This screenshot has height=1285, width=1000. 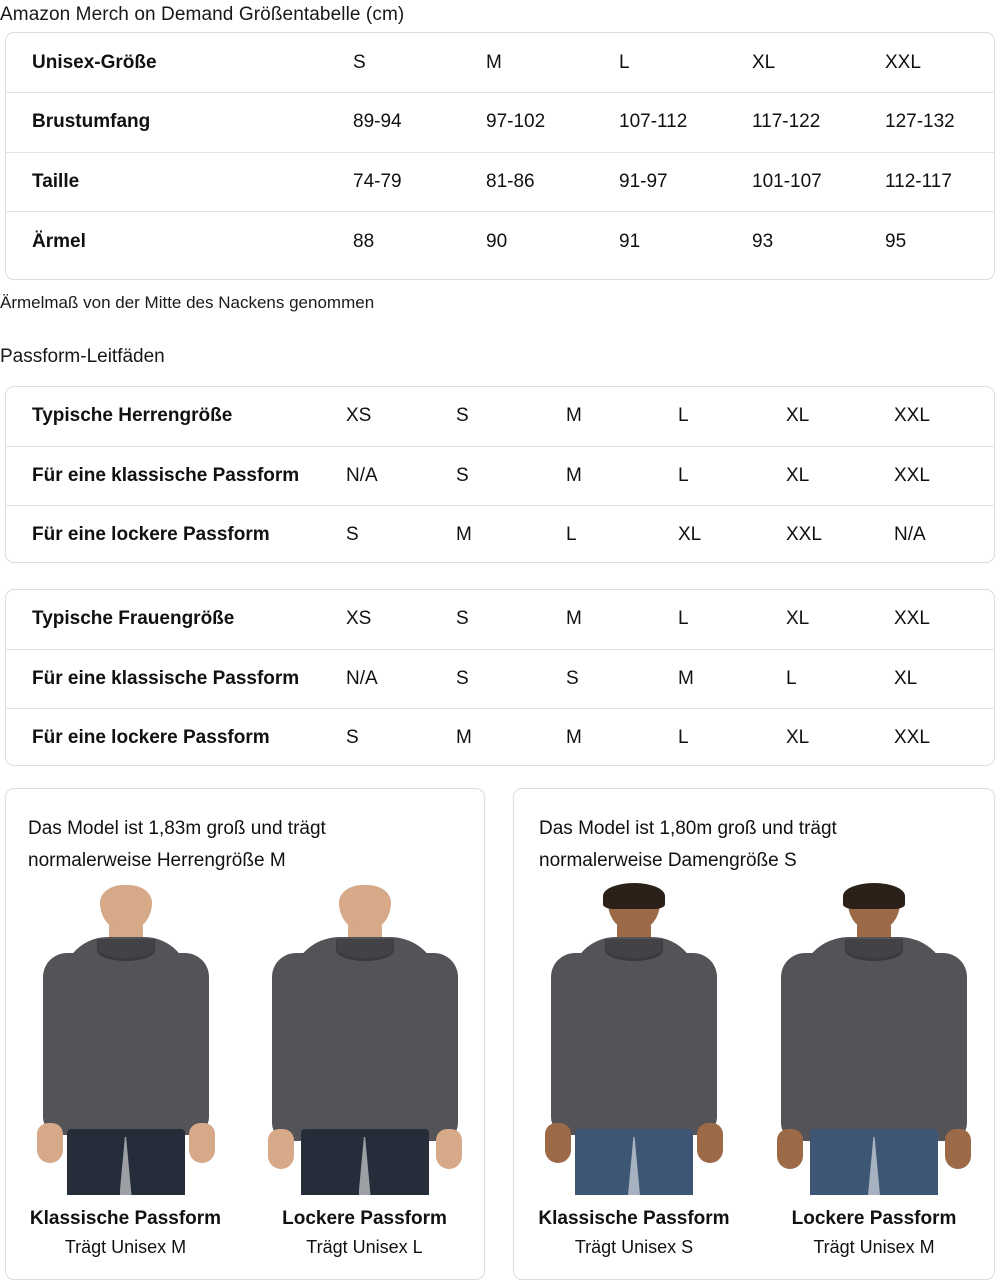 What do you see at coordinates (365, 1233) in the screenshot?
I see `men-loose-fit-caption: Lockere Passform Trägt Unisex L` at bounding box center [365, 1233].